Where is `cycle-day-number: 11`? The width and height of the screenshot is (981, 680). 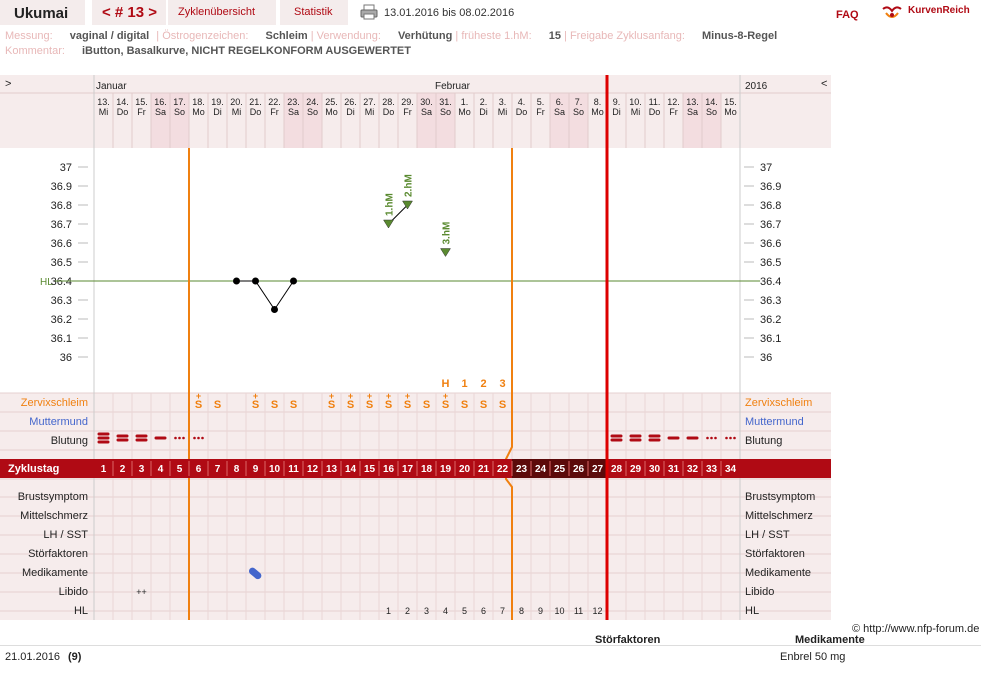
cycle-day-number: 11 is located at coordinates (293, 469).